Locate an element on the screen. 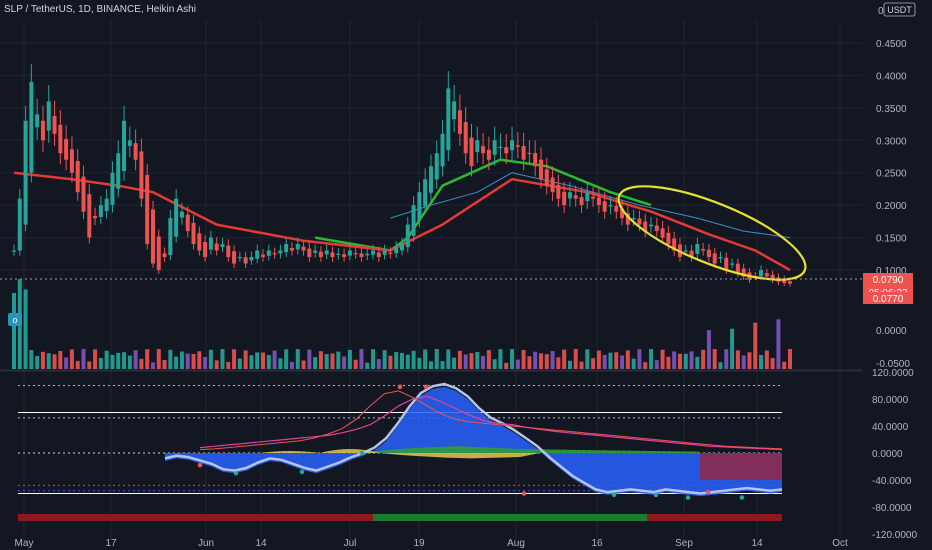 The image size is (932, 550). oscillator-tick-label: -120.0000 is located at coordinates (894, 535).